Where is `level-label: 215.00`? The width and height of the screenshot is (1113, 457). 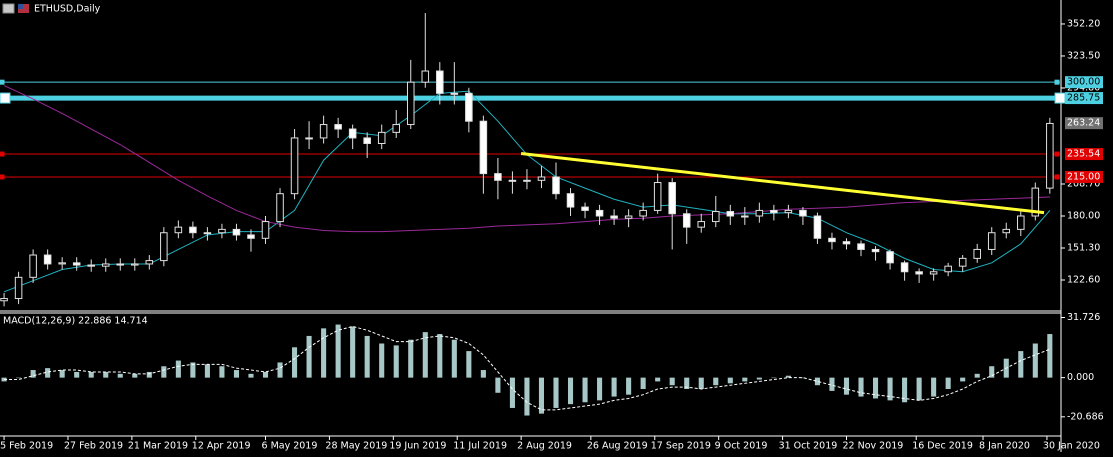 level-label: 215.00 is located at coordinates (1083, 176).